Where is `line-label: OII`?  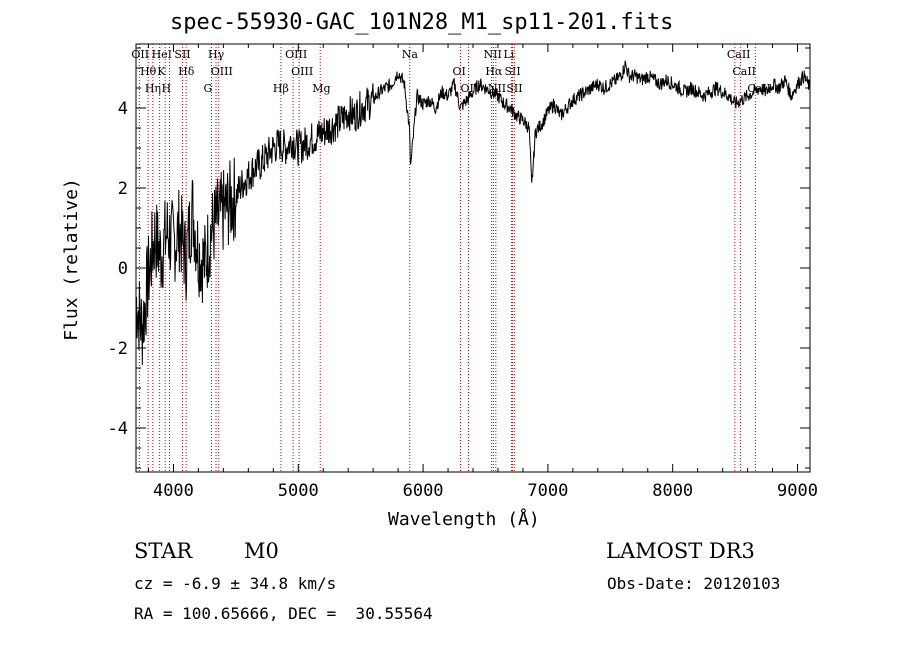
line-label: OII is located at coordinates (140, 54).